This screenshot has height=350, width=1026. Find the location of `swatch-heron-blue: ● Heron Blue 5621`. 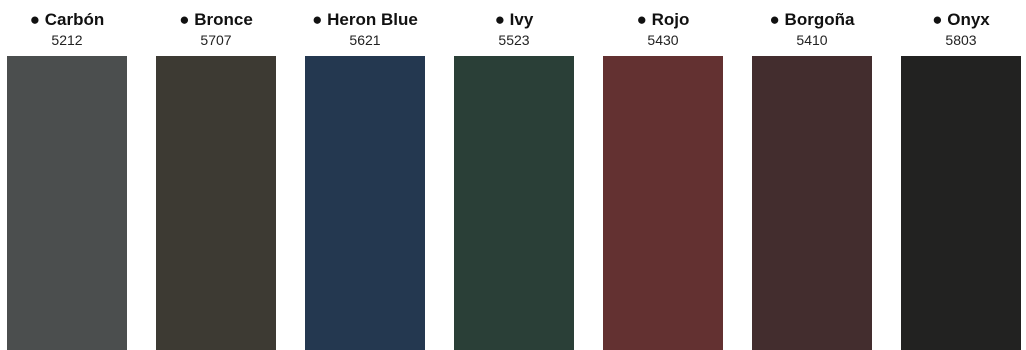

swatch-heron-blue: ● Heron Blue 5621 is located at coordinates (365, 175).